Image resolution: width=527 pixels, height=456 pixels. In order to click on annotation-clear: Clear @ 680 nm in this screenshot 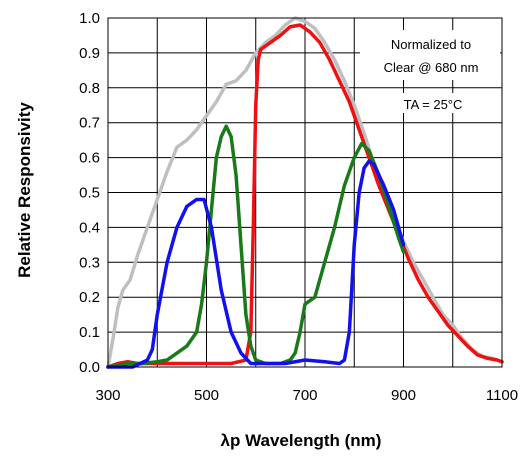, I will do `click(431, 67)`.